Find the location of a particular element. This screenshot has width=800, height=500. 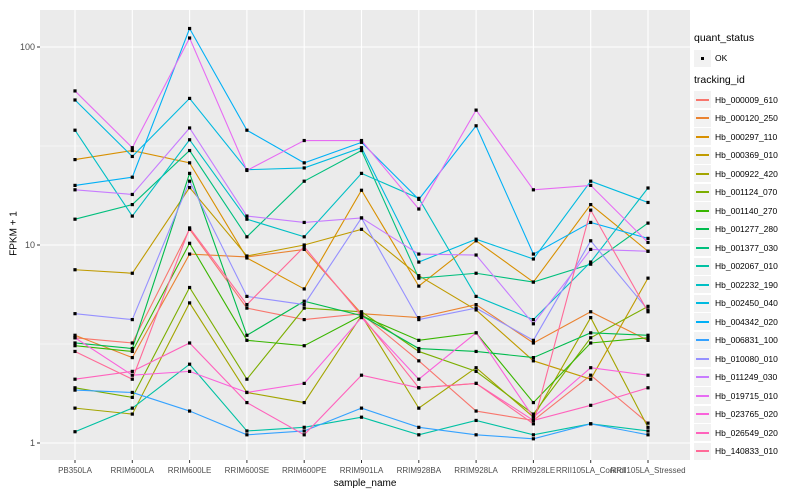

legend-item: Hb_006831_100 is located at coordinates (747, 340).